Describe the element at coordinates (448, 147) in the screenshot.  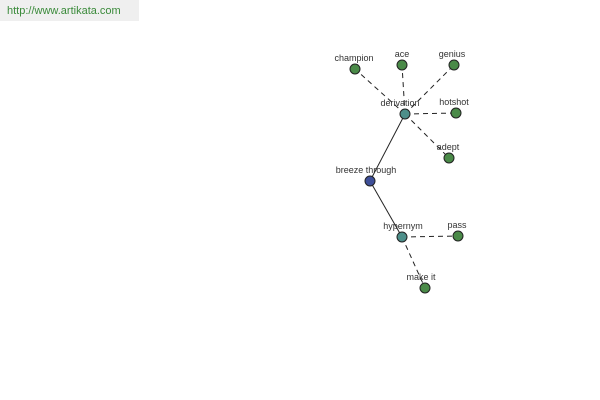
I see `node-label: adept` at that location.